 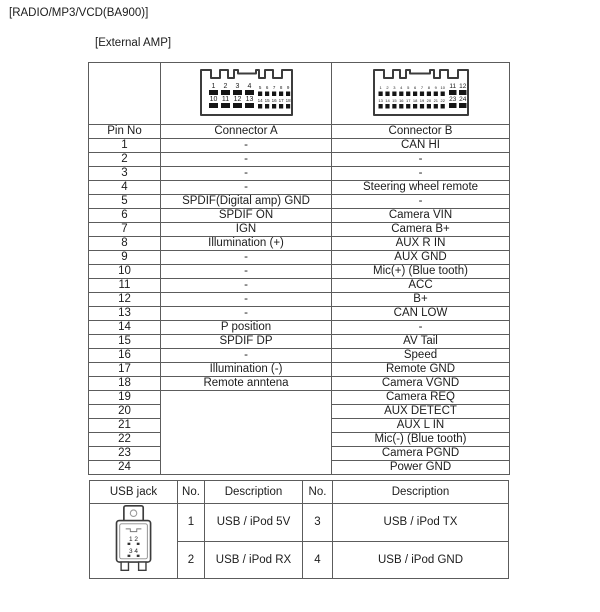 I want to click on pin-no-cell: 8, so click(x=124, y=243).